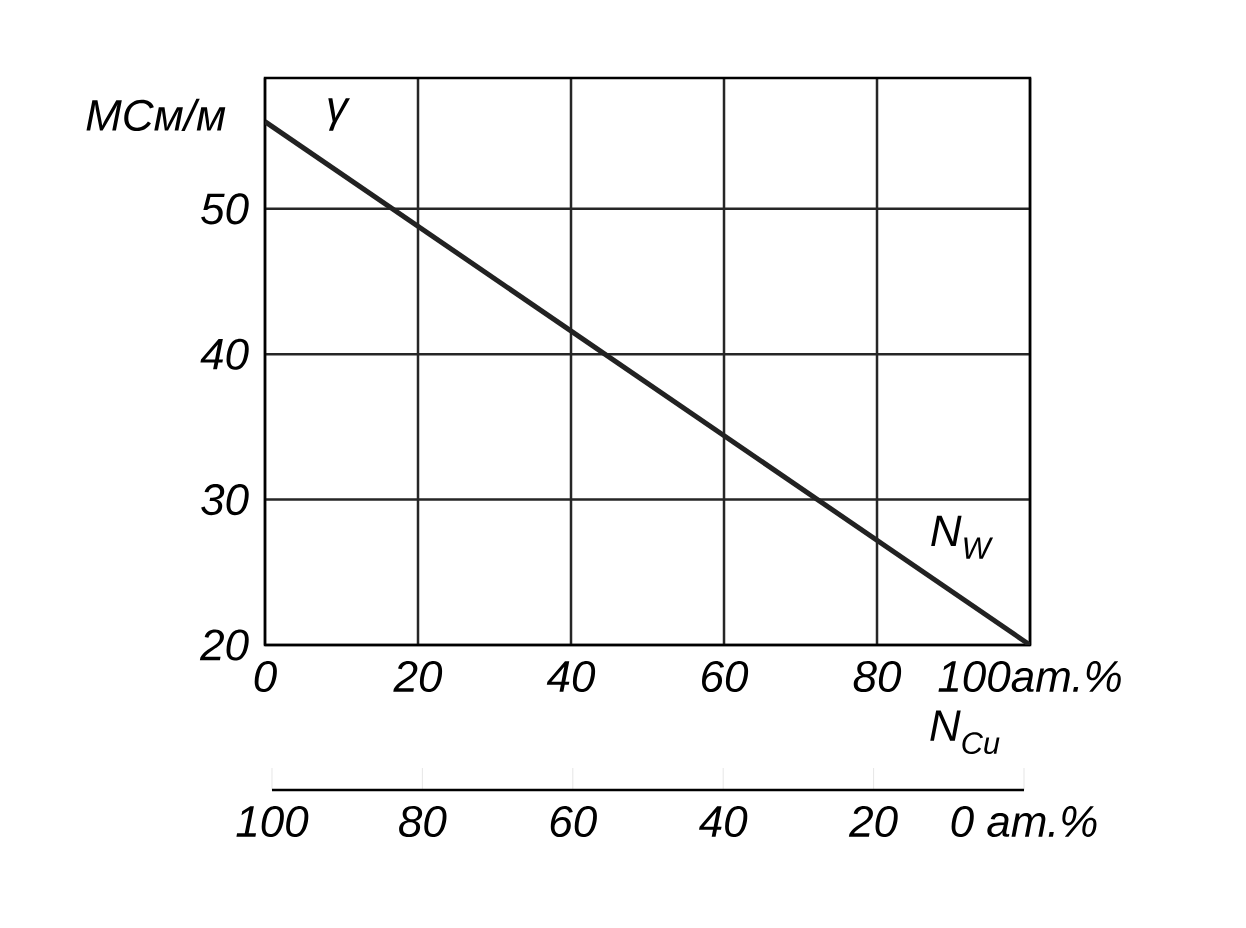 The width and height of the screenshot is (1246, 928). I want to click on x2-tick-label: 100, so click(272, 821).